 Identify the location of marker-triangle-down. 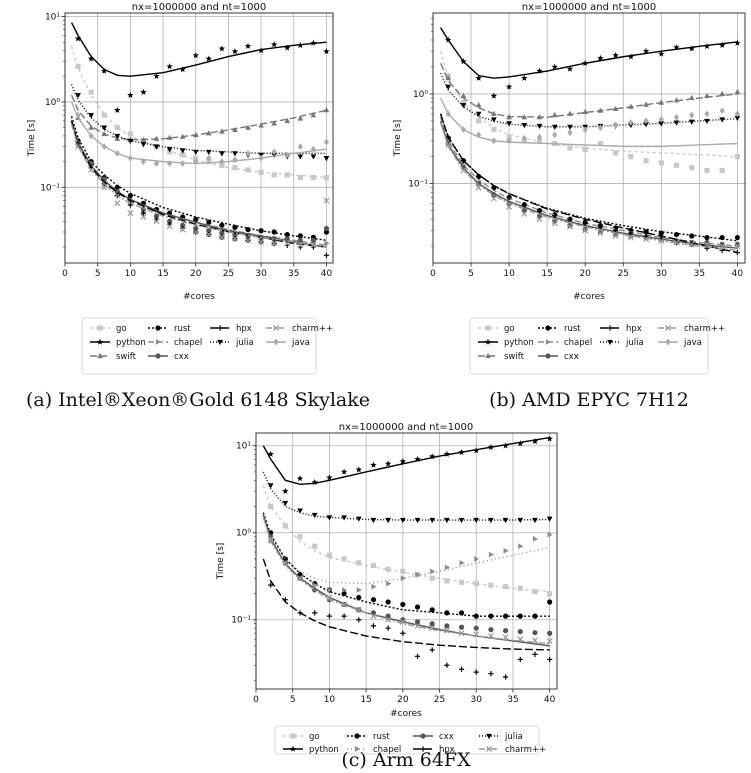
(610, 342).